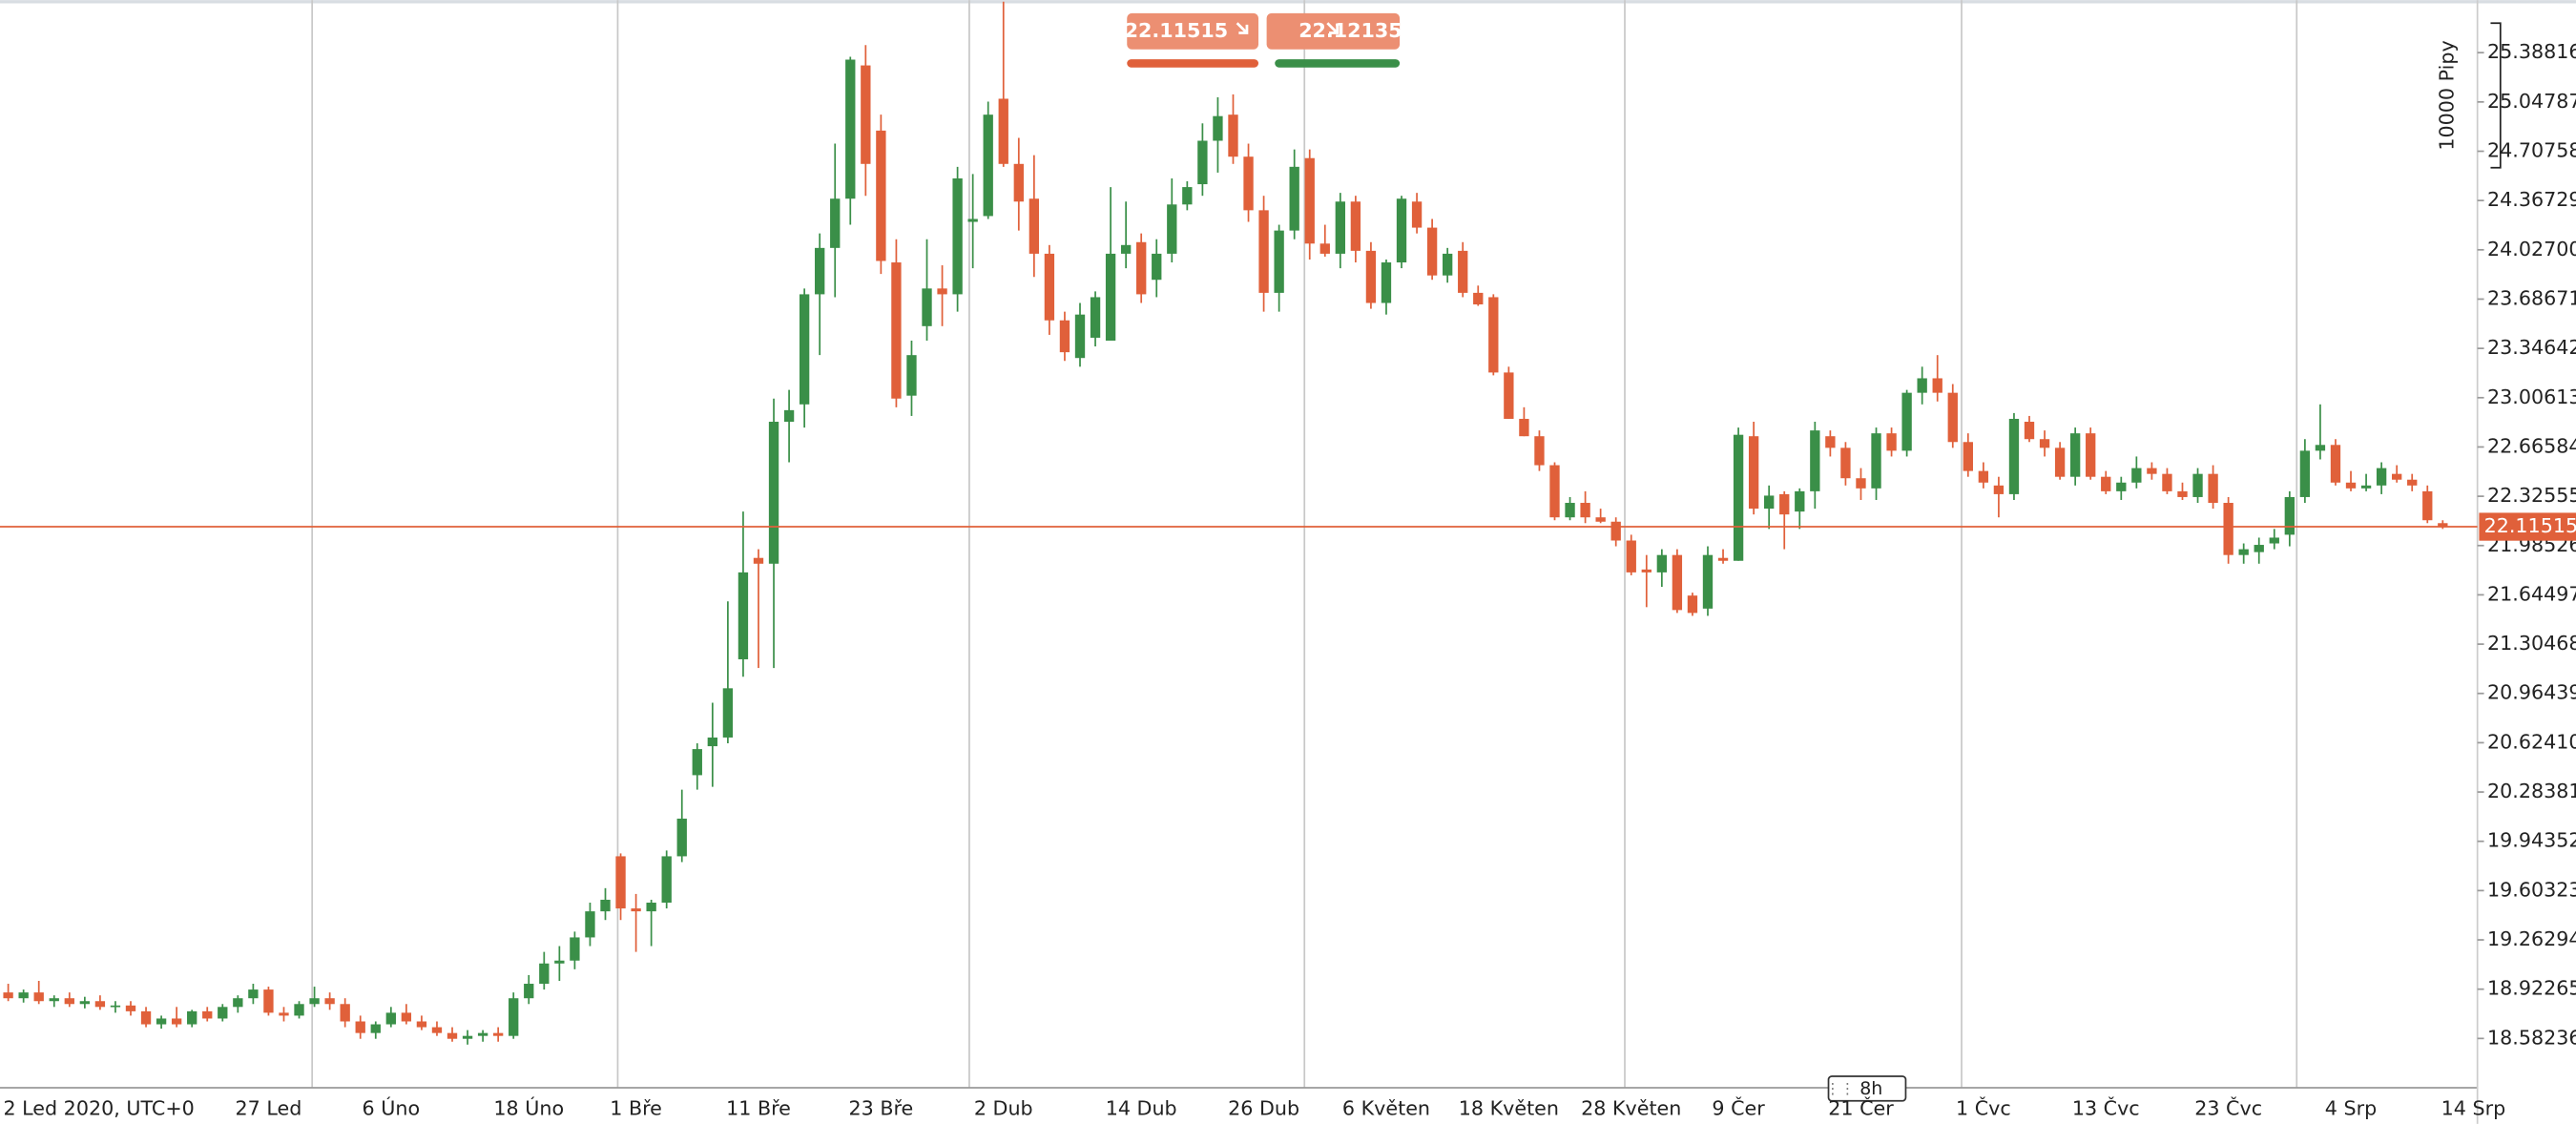  I want to click on y-tick-label: 24.36729, so click(2531, 200).